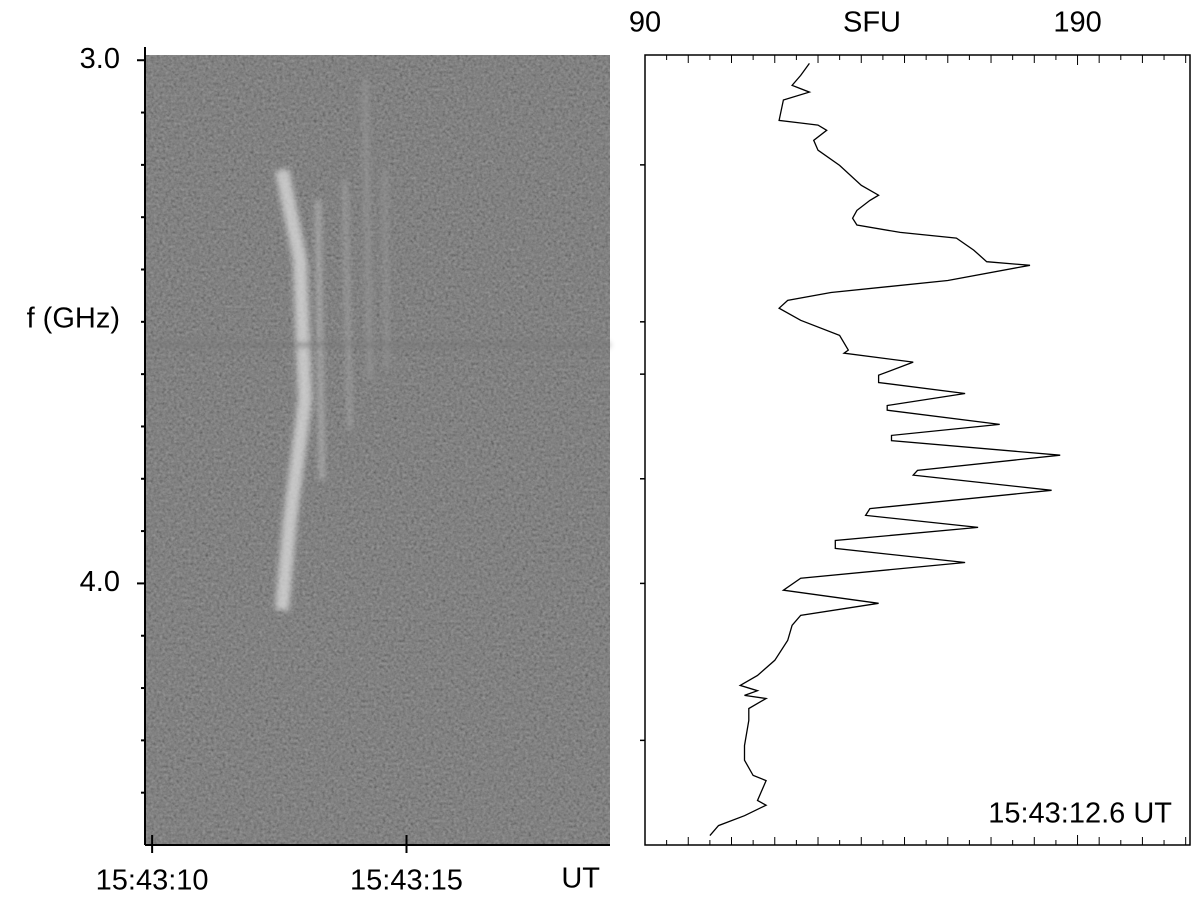 This screenshot has height=901, width=1200. What do you see at coordinates (645, 23) in the screenshot?
I see `x-tick-label: 90` at bounding box center [645, 23].